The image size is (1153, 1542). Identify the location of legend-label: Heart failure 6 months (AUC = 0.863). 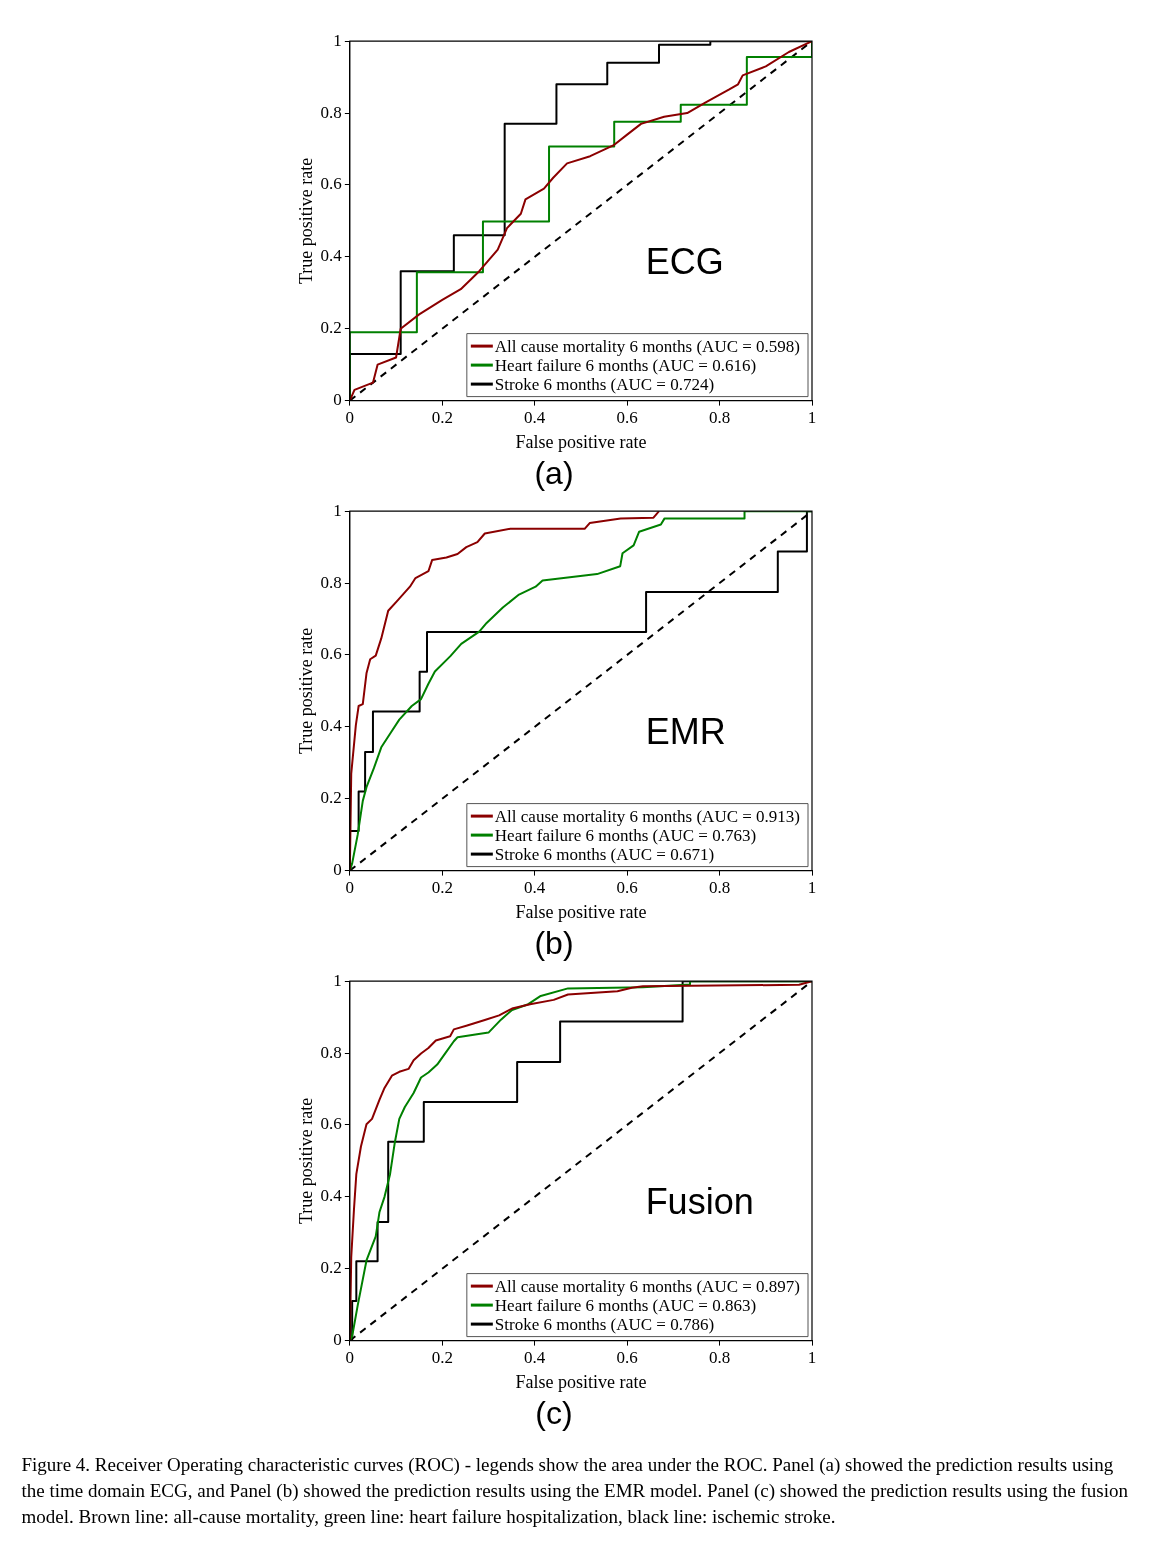
(625, 1305).